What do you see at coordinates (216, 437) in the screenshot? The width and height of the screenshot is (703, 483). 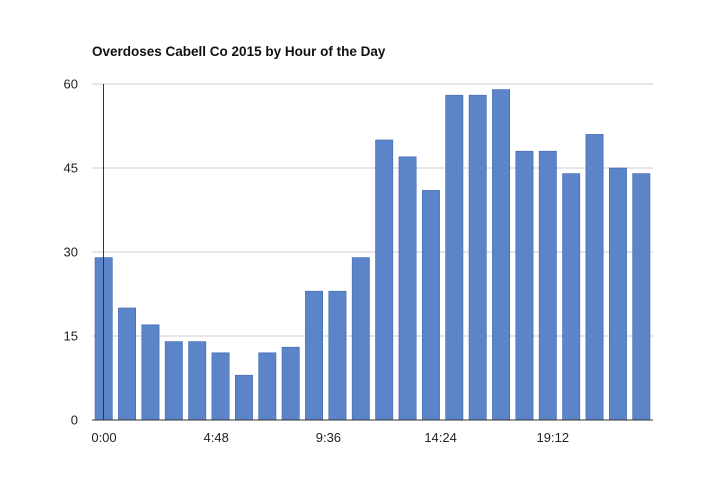 I see `x-tick-label-1: 4:48` at bounding box center [216, 437].